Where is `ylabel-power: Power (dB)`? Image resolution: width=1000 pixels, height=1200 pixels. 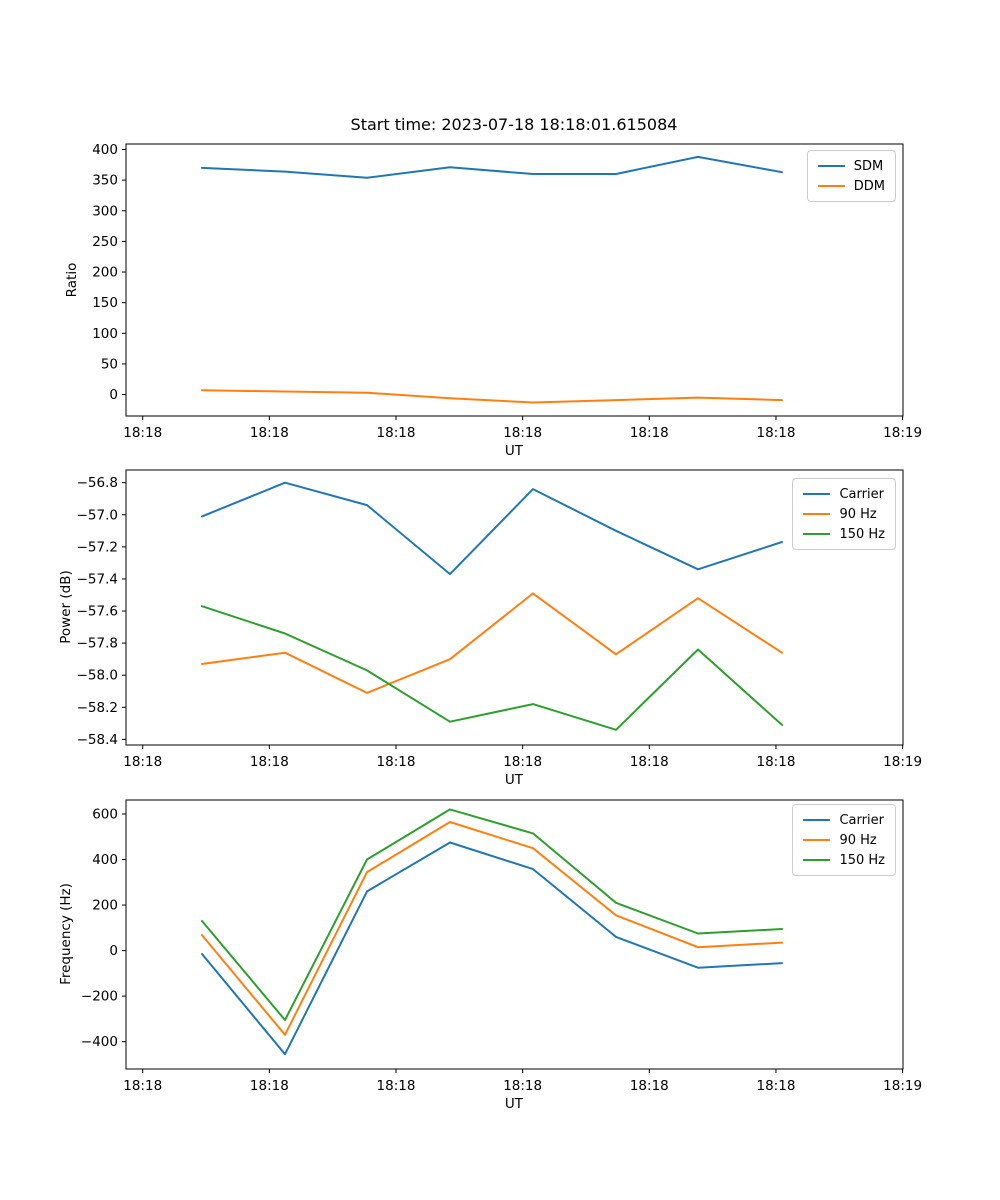 ylabel-power: Power (dB) is located at coordinates (66, 607).